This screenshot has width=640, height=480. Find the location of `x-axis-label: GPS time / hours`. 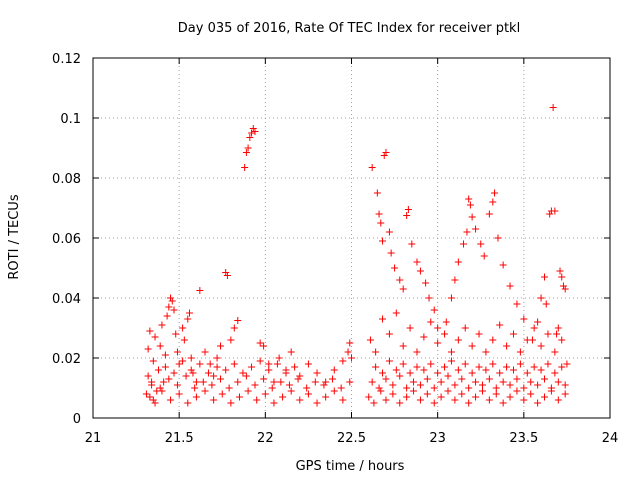

x-axis-label: GPS time / hours is located at coordinates (350, 466).